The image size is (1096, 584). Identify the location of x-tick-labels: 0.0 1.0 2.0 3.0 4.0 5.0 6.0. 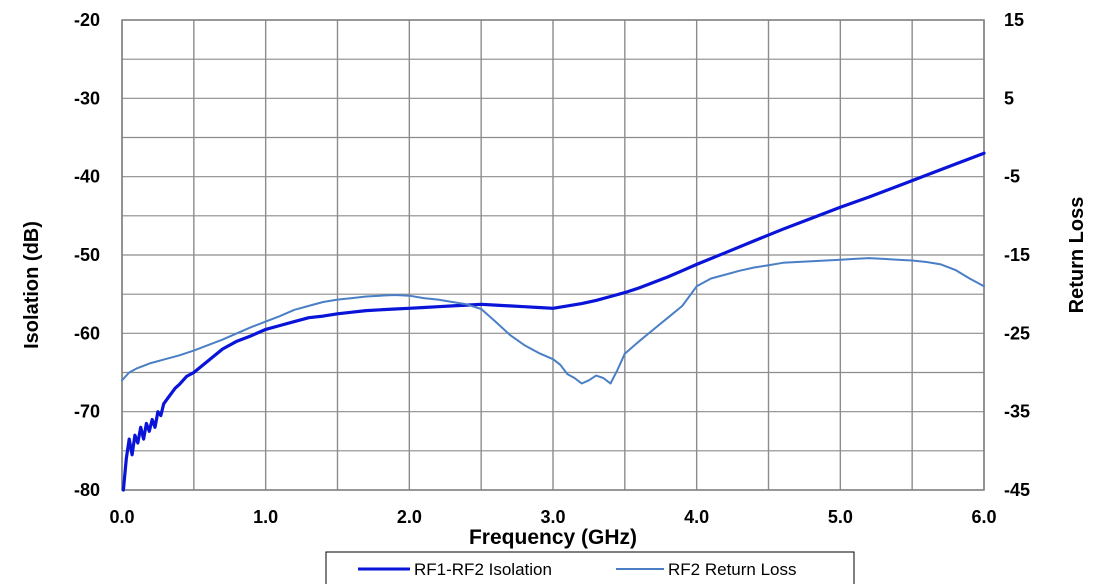
(552, 517).